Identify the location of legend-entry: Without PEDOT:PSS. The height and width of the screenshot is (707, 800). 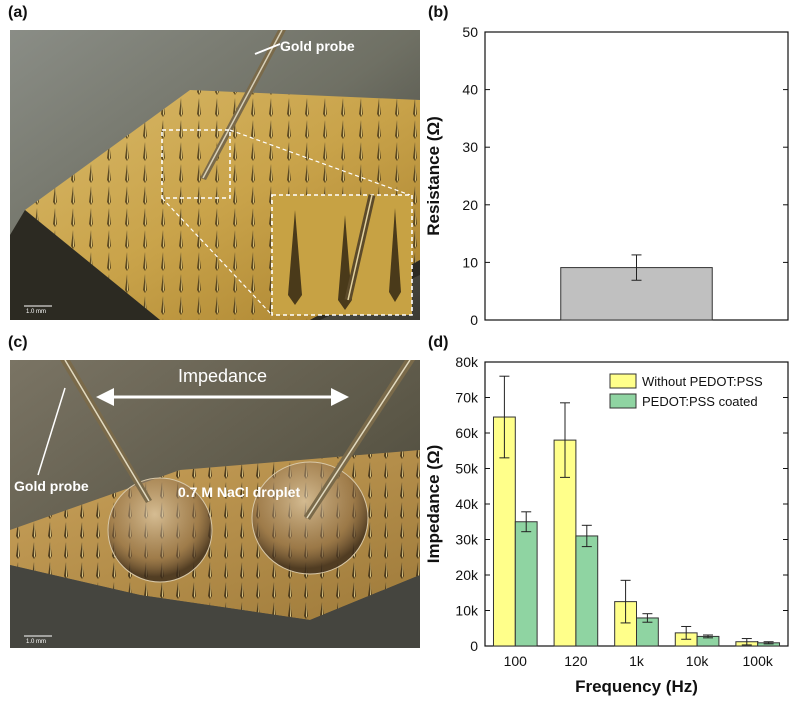
(702, 381).